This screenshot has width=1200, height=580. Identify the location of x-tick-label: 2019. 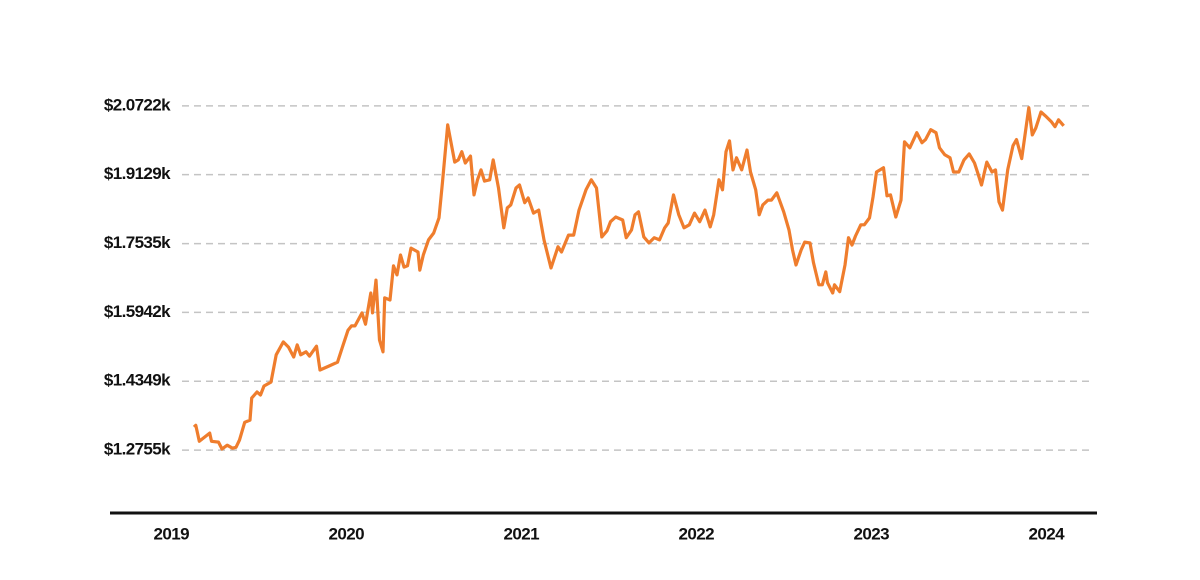
(172, 533).